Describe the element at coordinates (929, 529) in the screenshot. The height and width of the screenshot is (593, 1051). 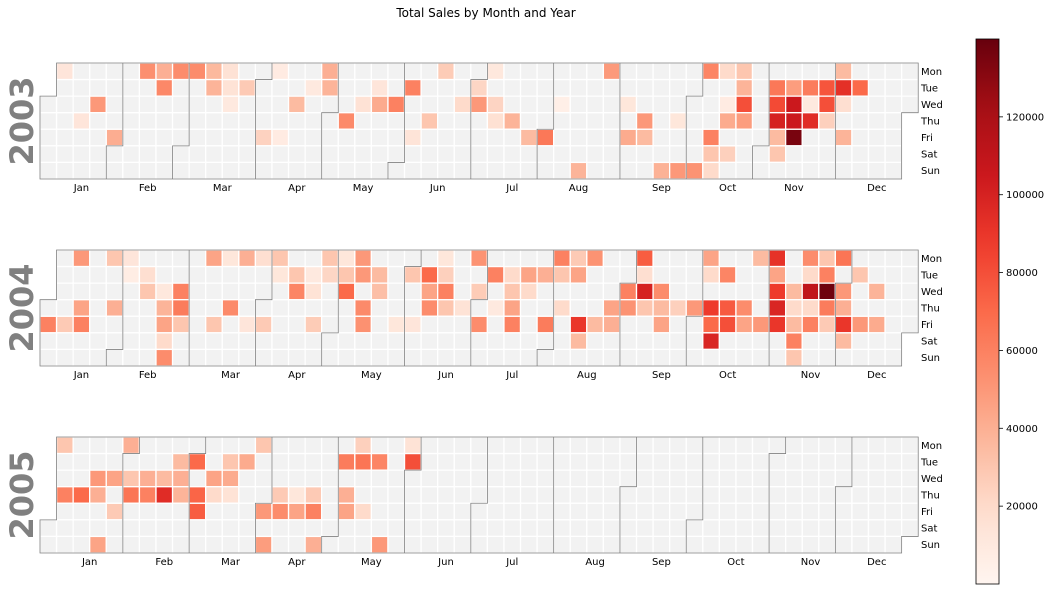
I see `weekday-label: Sat` at that location.